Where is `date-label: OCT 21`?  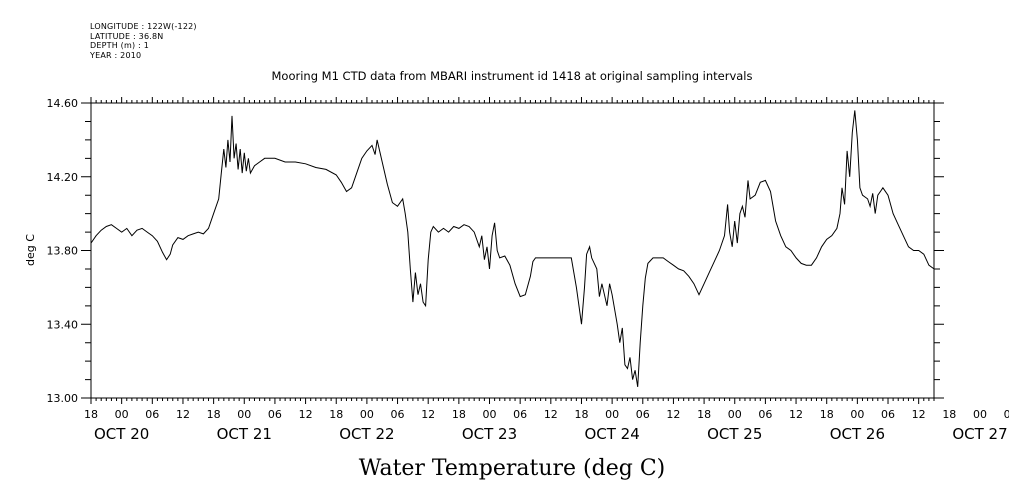
date-label: OCT 21 is located at coordinates (244, 434).